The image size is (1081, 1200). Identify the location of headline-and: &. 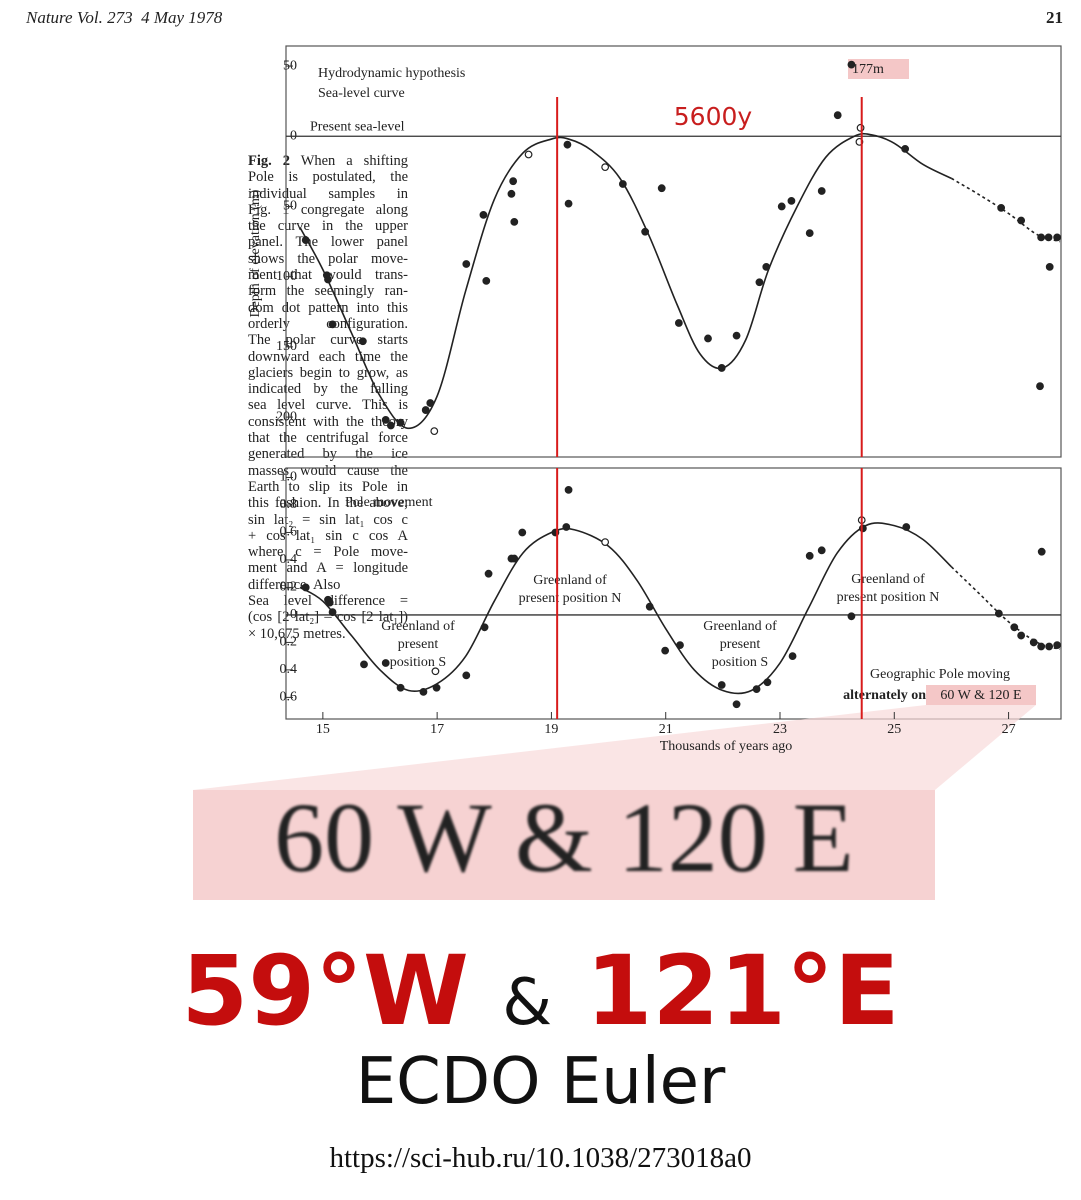
(527, 1003).